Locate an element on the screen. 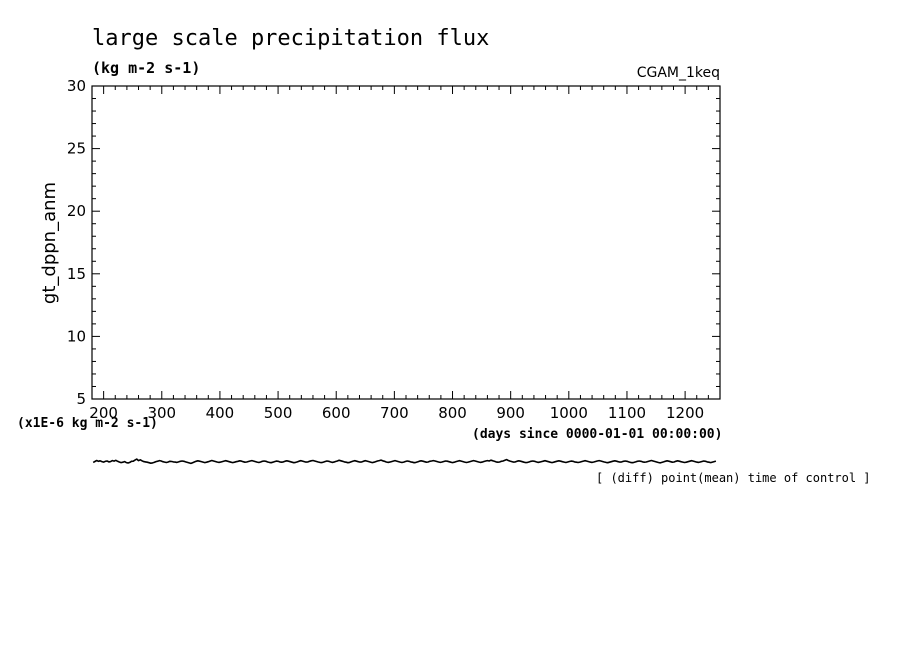 The width and height of the screenshot is (904, 654). y-tick-label: 15 is located at coordinates (76, 274).